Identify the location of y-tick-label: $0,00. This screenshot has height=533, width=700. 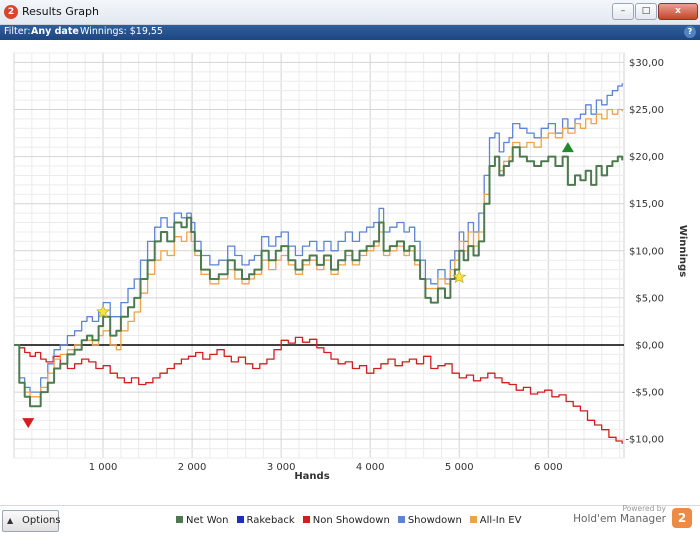
(649, 345).